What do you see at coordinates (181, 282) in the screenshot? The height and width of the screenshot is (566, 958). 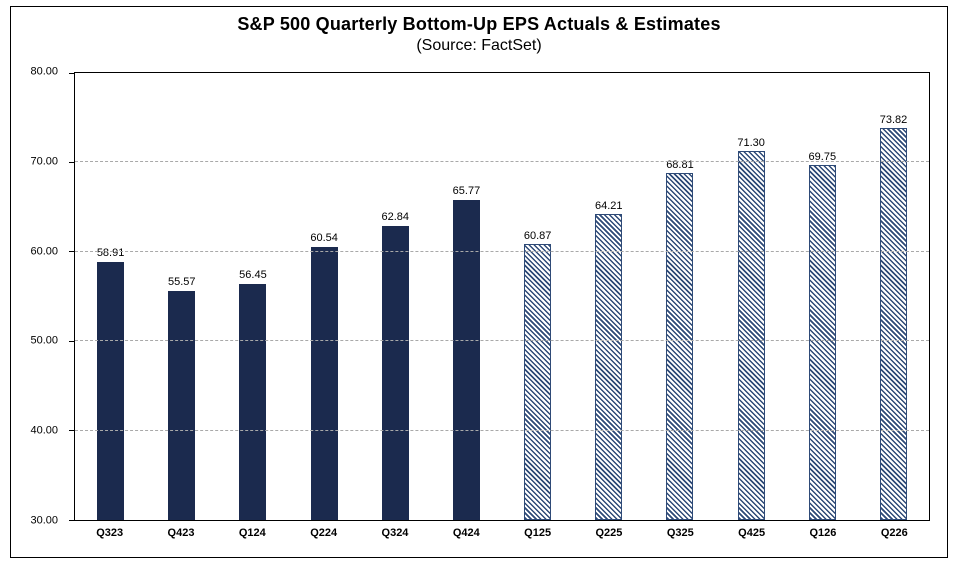 I see `bar-value-label: 55.57` at bounding box center [181, 282].